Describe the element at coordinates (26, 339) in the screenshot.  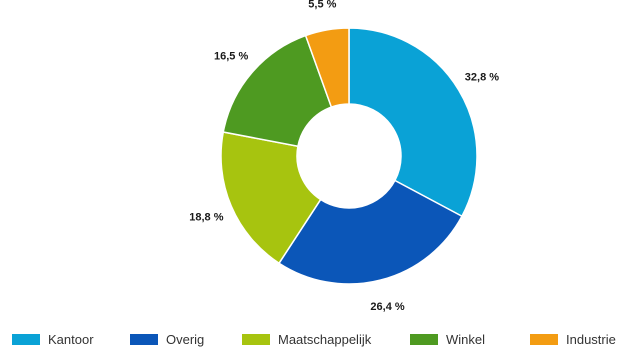
I see `legend-swatch-kantoor` at that location.